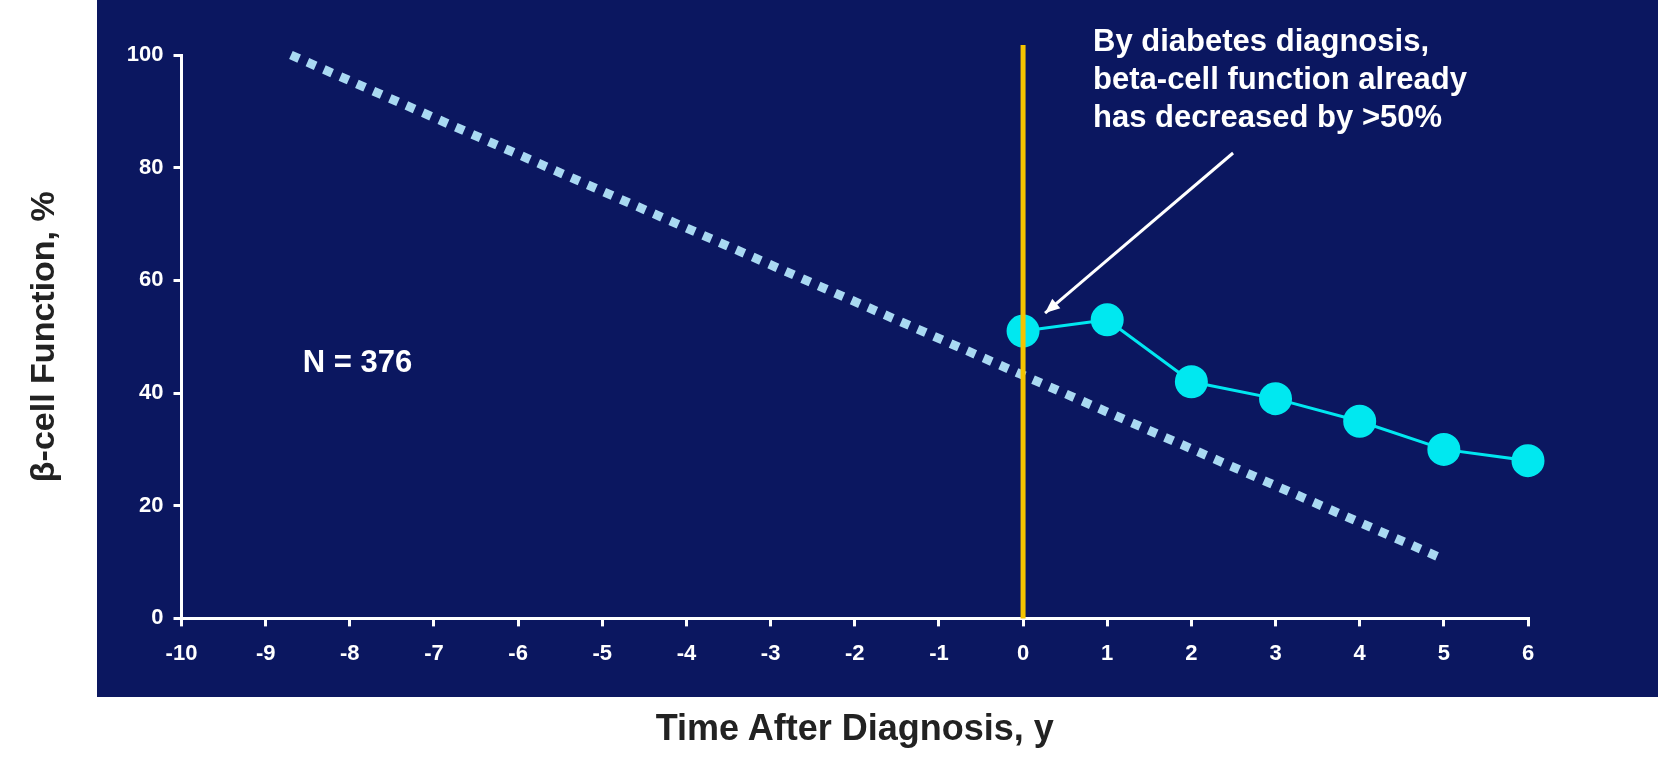  What do you see at coordinates (41, 337) in the screenshot?
I see `y-axis-title: β-cell Function, %` at bounding box center [41, 337].